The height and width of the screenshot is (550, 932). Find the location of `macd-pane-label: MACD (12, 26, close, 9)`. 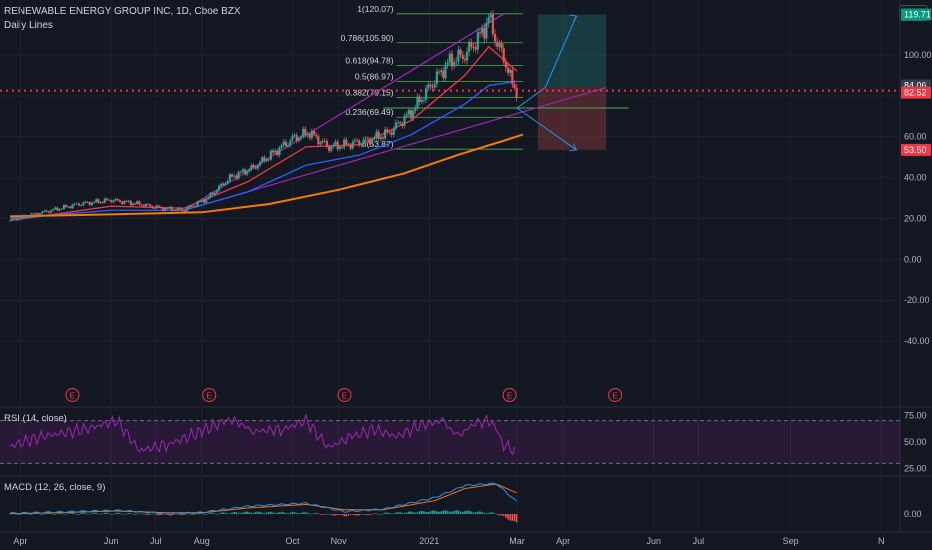

macd-pane-label: MACD (12, 26, close, 9) is located at coordinates (54, 487).